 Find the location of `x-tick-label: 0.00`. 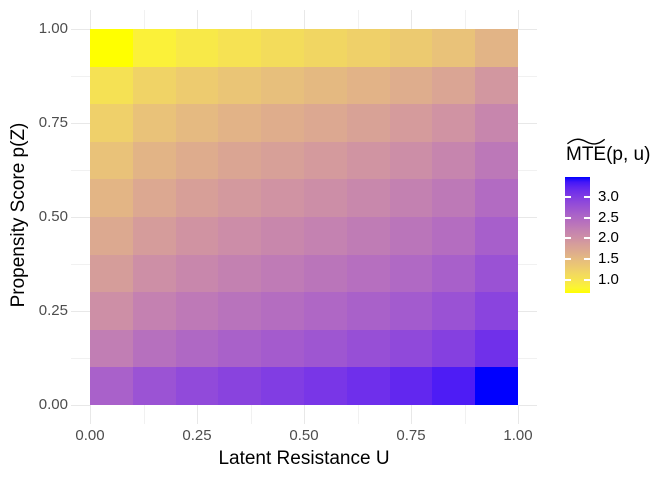

x-tick-label: 0.00 is located at coordinates (90, 435).